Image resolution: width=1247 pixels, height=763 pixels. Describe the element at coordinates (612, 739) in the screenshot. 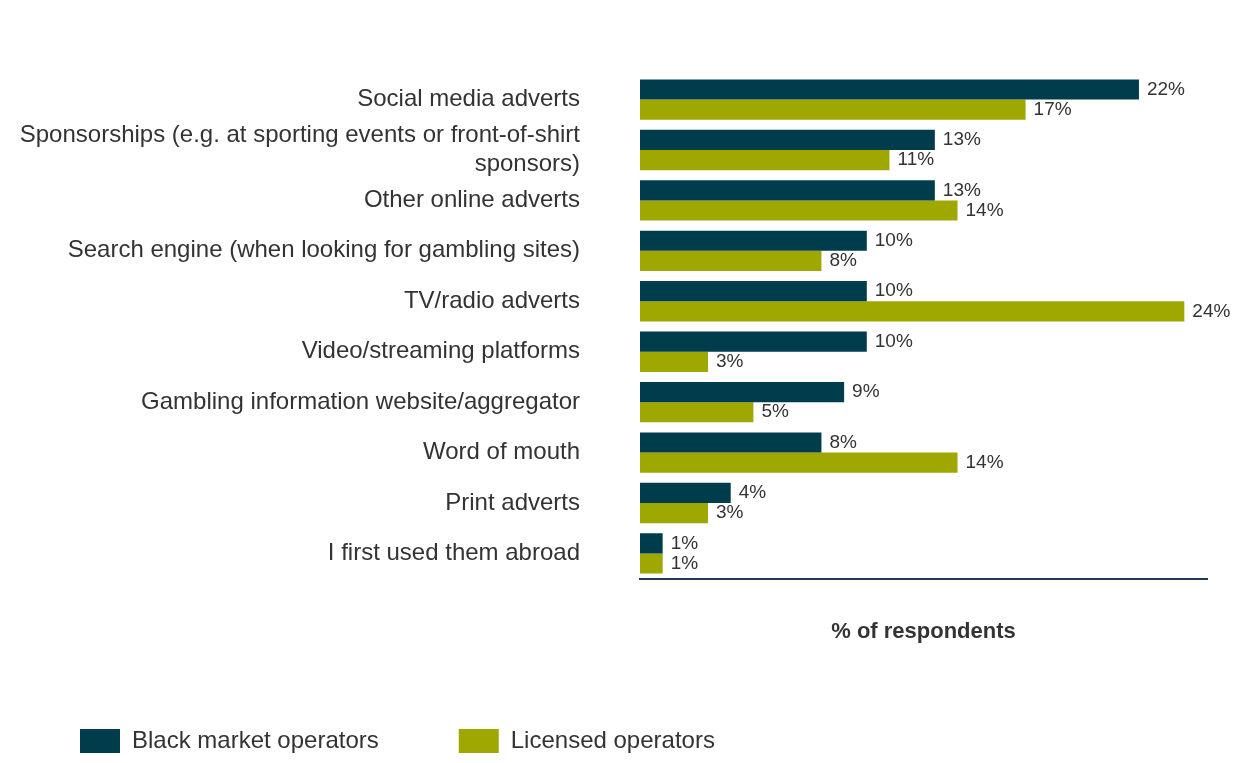

I see `legend-label: Licensed operators` at that location.